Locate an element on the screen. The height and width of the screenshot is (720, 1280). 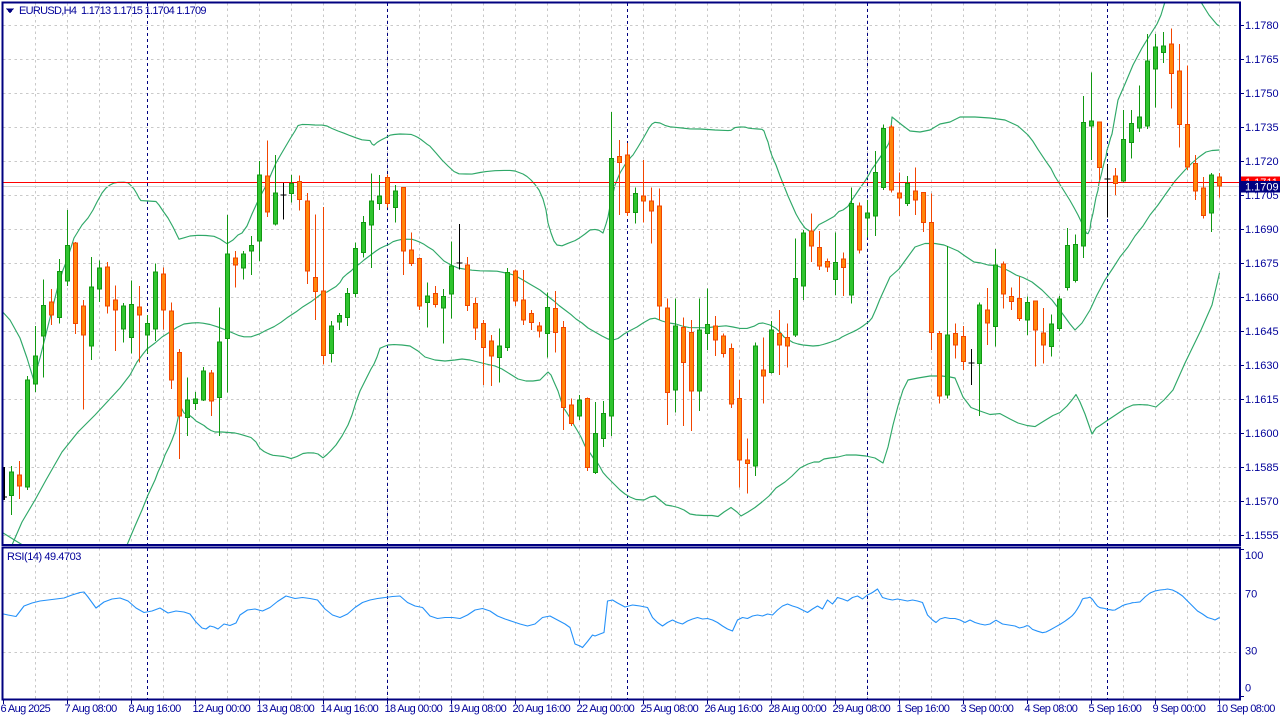
svg-text: 10 Sep 08:00 is located at coordinates (1246, 709).